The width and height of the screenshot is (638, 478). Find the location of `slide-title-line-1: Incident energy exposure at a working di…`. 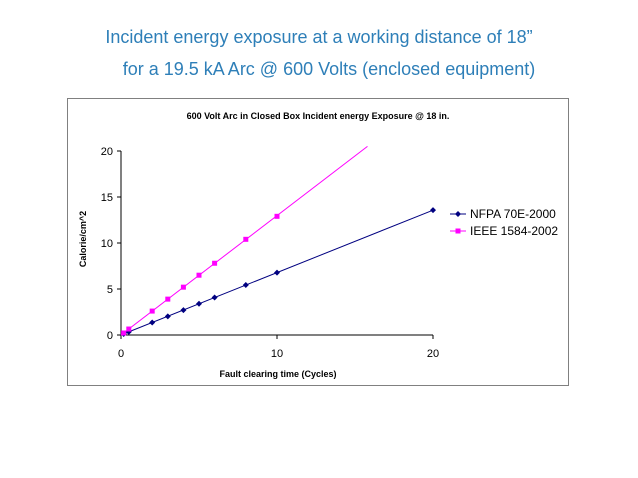

slide-title-line-1: Incident energy exposure at a working di… is located at coordinates (319, 37).